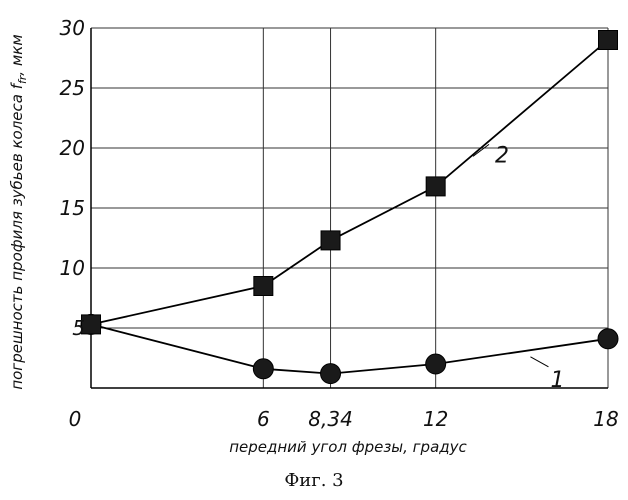 The width and height of the screenshot is (628, 500). Describe the element at coordinates (502, 155) in the screenshot. I see `series-label-2: 2` at that location.